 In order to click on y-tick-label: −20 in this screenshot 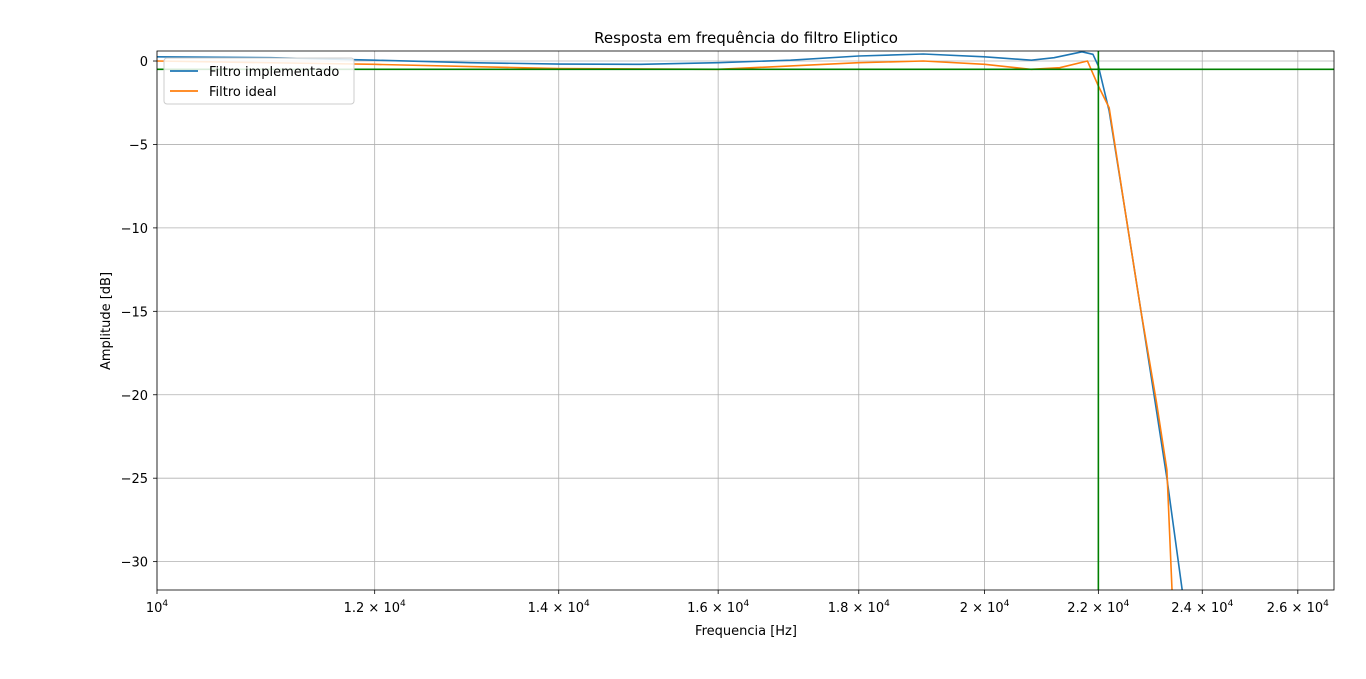, I will do `click(134, 396)`.